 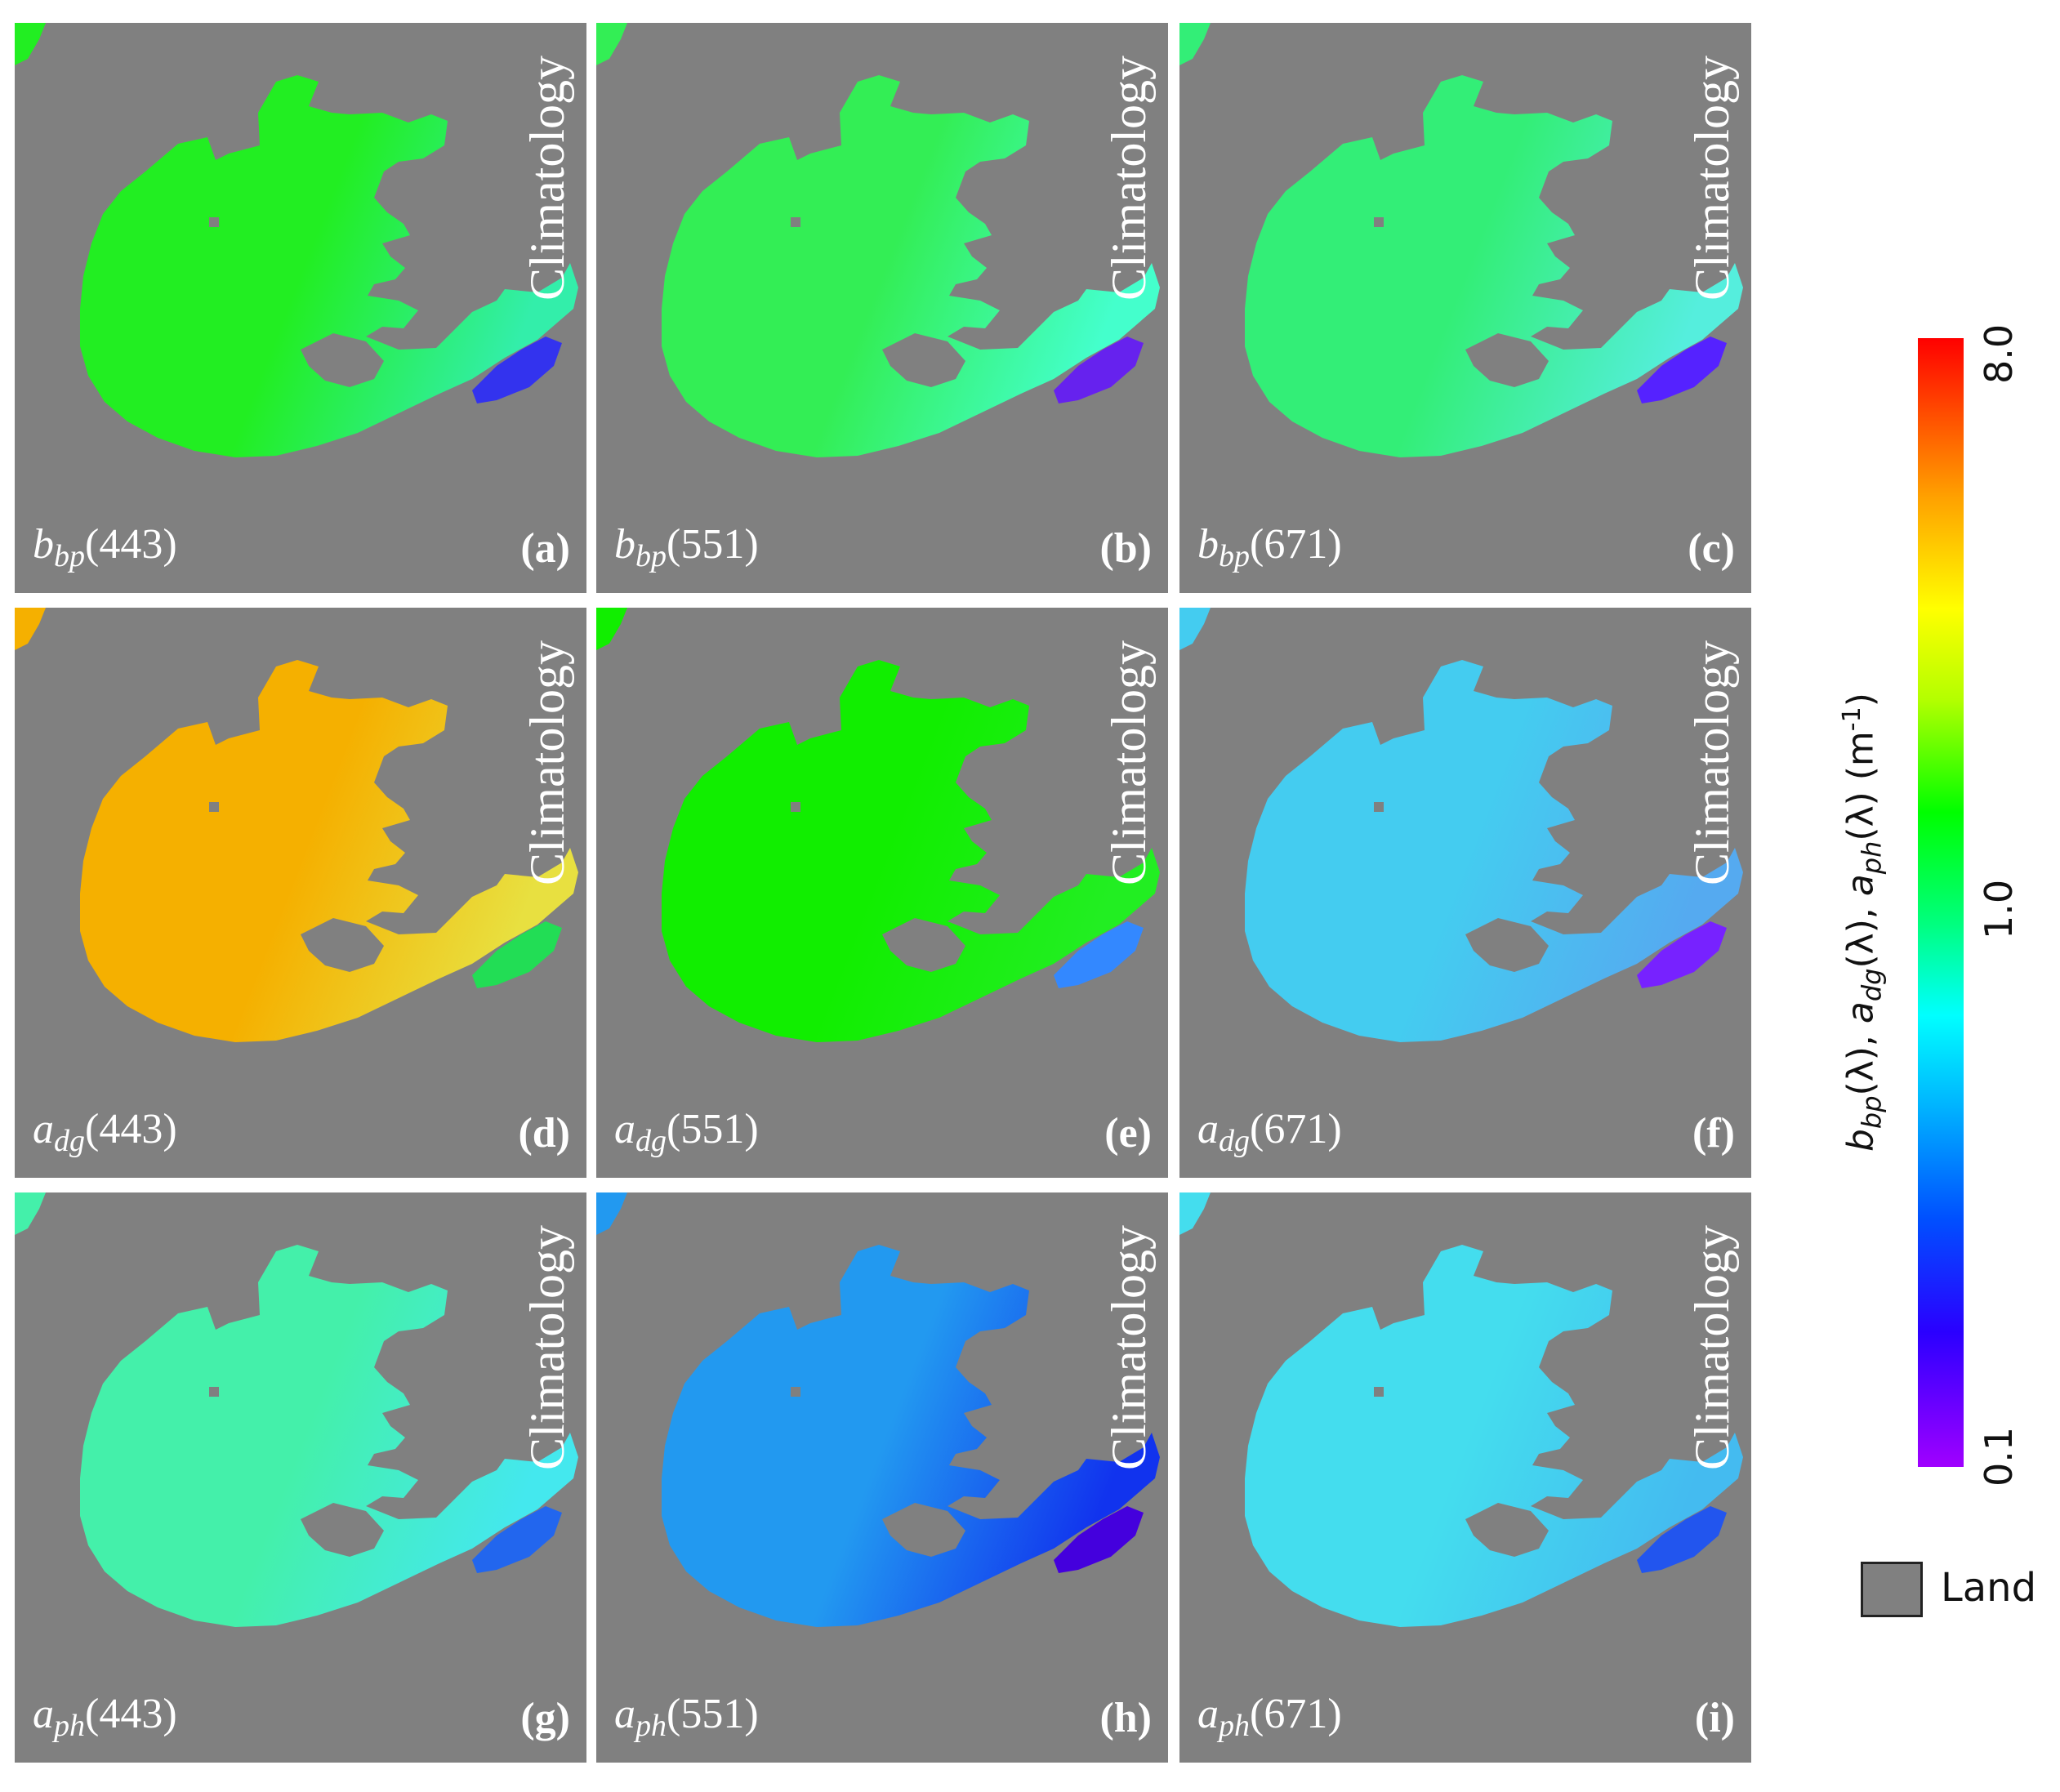 I want to click on map-panel-d: Climatology adg(443) (d), so click(x=300, y=893).